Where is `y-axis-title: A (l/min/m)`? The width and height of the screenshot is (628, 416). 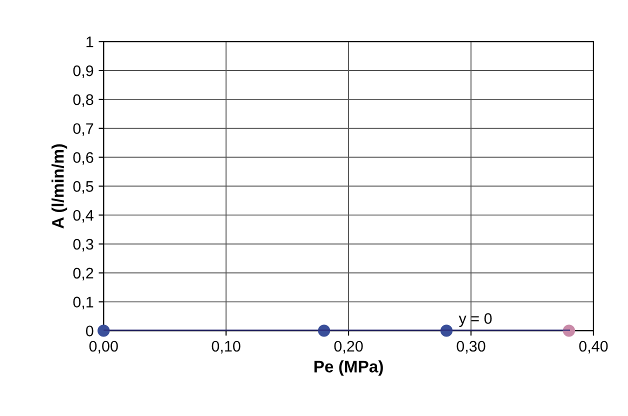
y-axis-title: A (l/min/m) is located at coordinates (60, 186).